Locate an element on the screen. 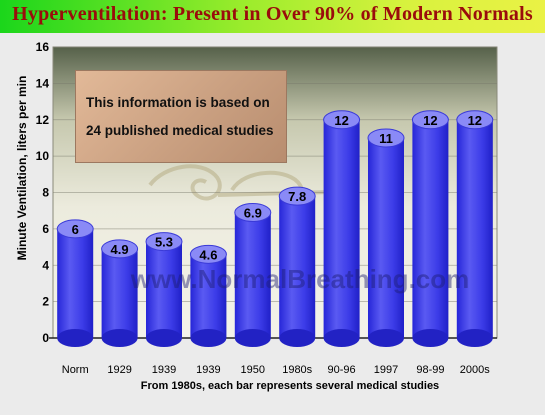 The width and height of the screenshot is (545, 415). bar-value-label: 11 is located at coordinates (386, 138).